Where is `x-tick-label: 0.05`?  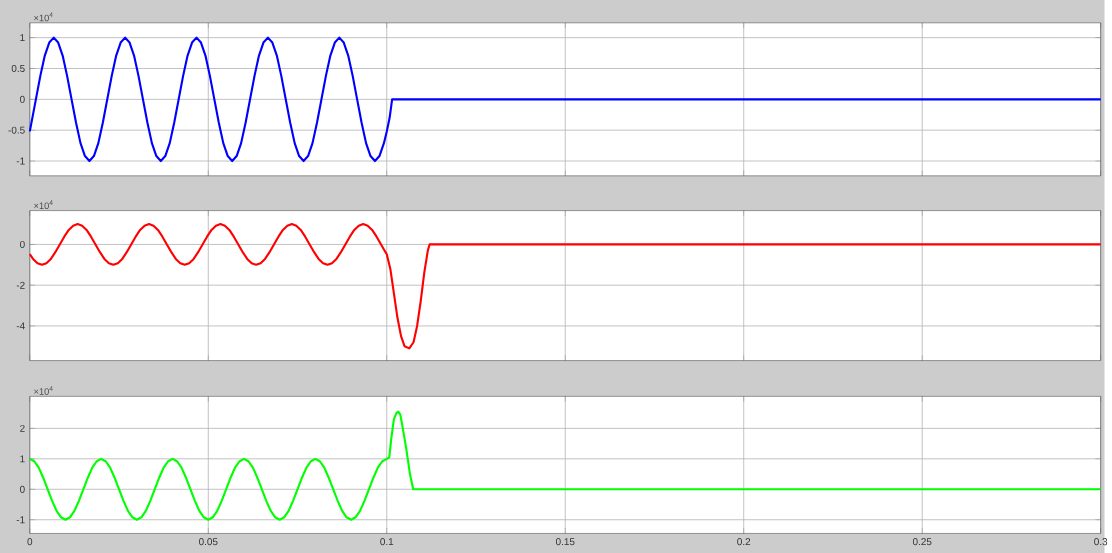 x-tick-label: 0.05 is located at coordinates (208, 541).